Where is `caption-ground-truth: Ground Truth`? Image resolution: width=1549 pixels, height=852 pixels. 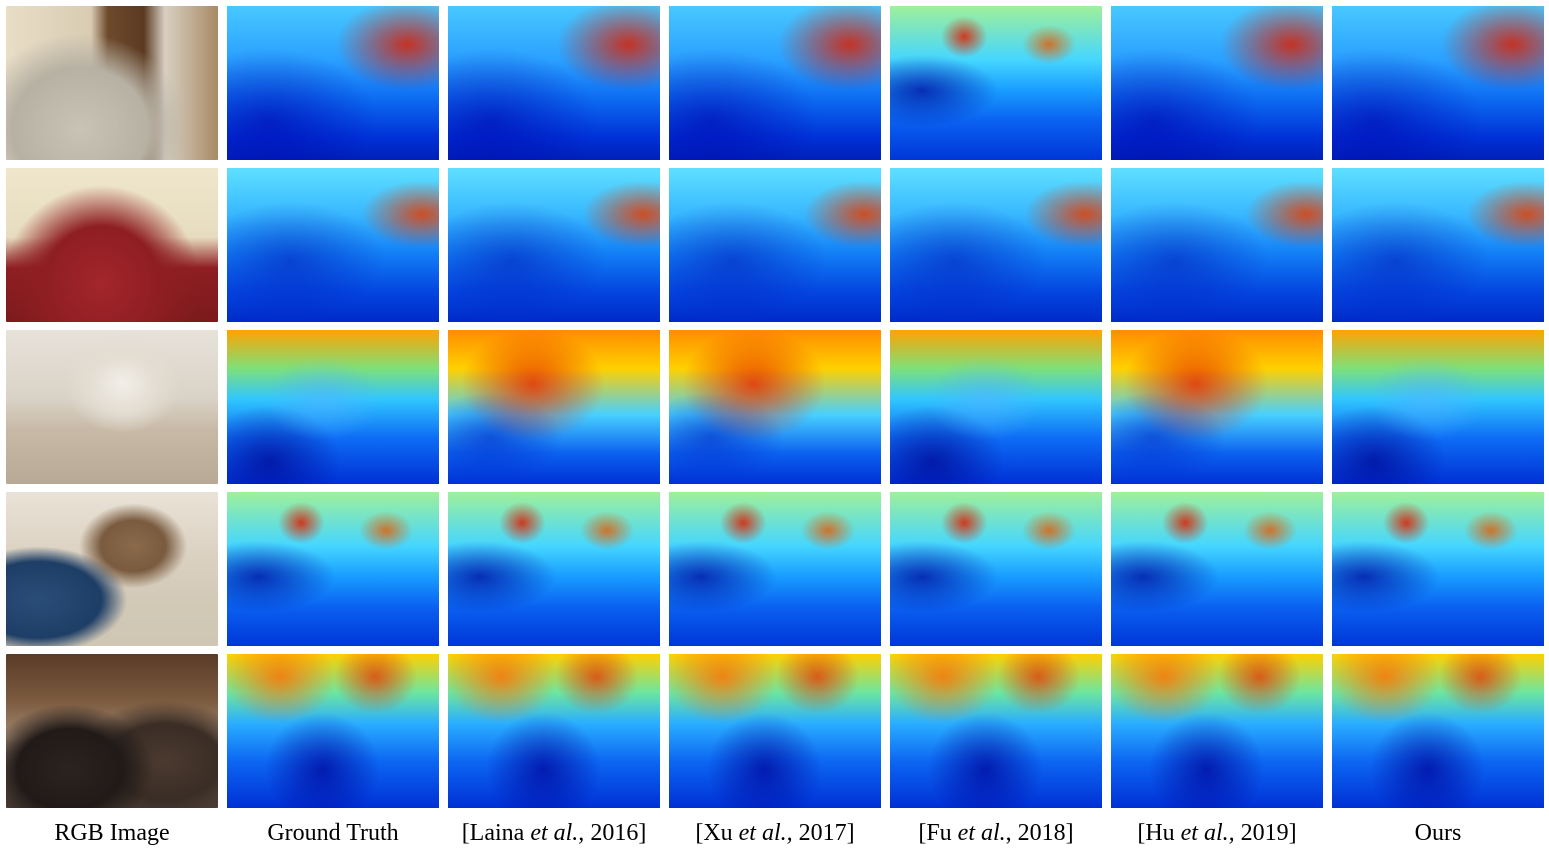 caption-ground-truth: Ground Truth is located at coordinates (333, 833).